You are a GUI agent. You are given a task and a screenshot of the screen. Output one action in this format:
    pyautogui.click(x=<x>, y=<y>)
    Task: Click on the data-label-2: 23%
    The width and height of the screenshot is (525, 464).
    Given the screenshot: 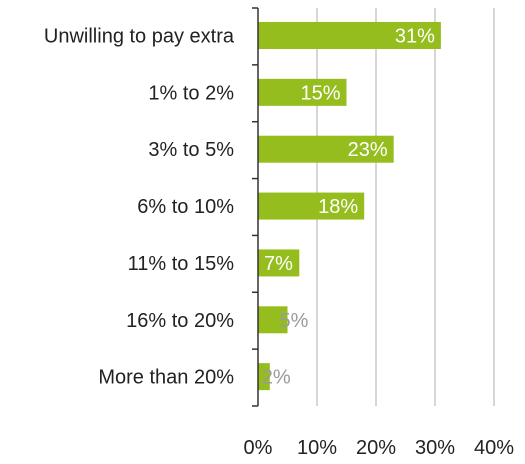 What is the action you would take?
    pyautogui.click(x=368, y=150)
    